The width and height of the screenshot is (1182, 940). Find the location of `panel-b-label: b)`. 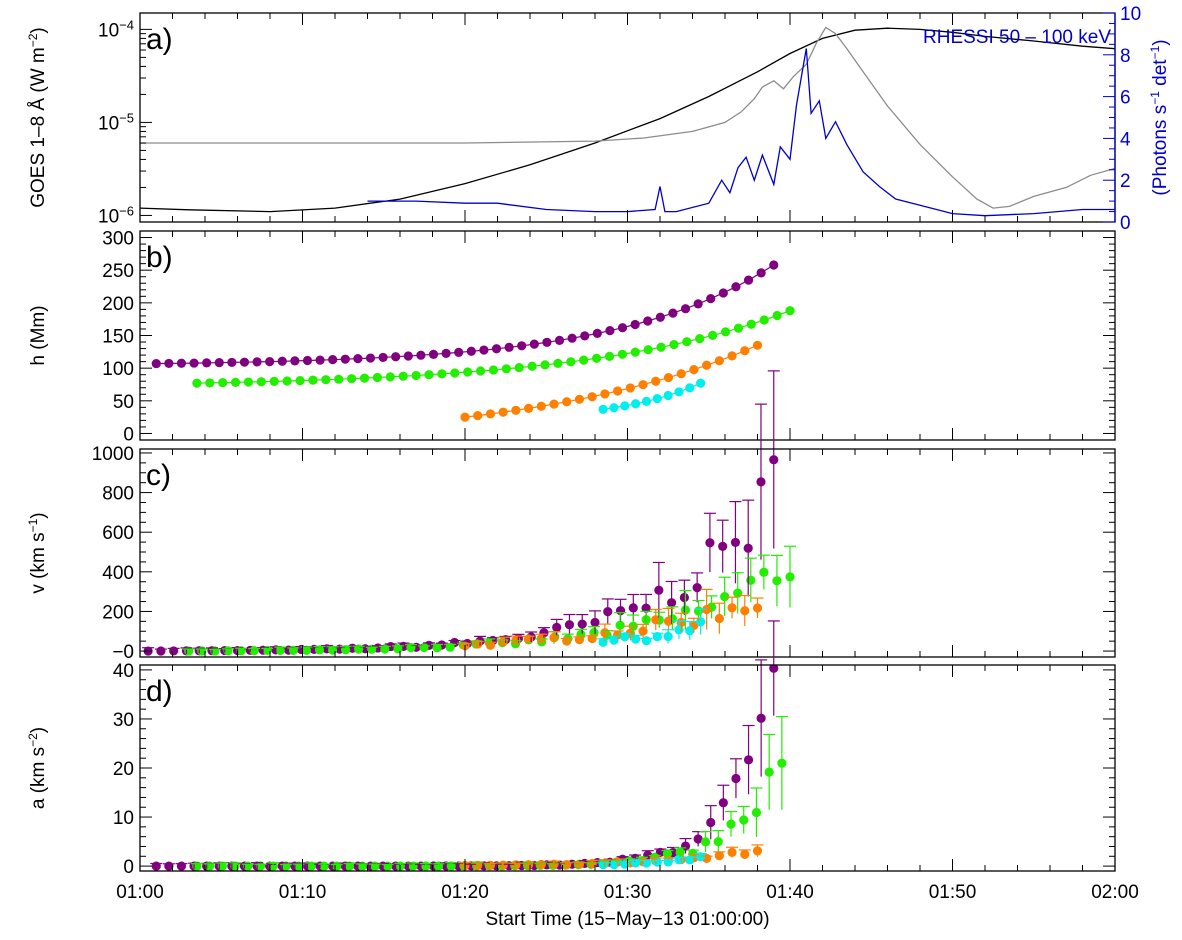

panel-b-label: b) is located at coordinates (159, 257).